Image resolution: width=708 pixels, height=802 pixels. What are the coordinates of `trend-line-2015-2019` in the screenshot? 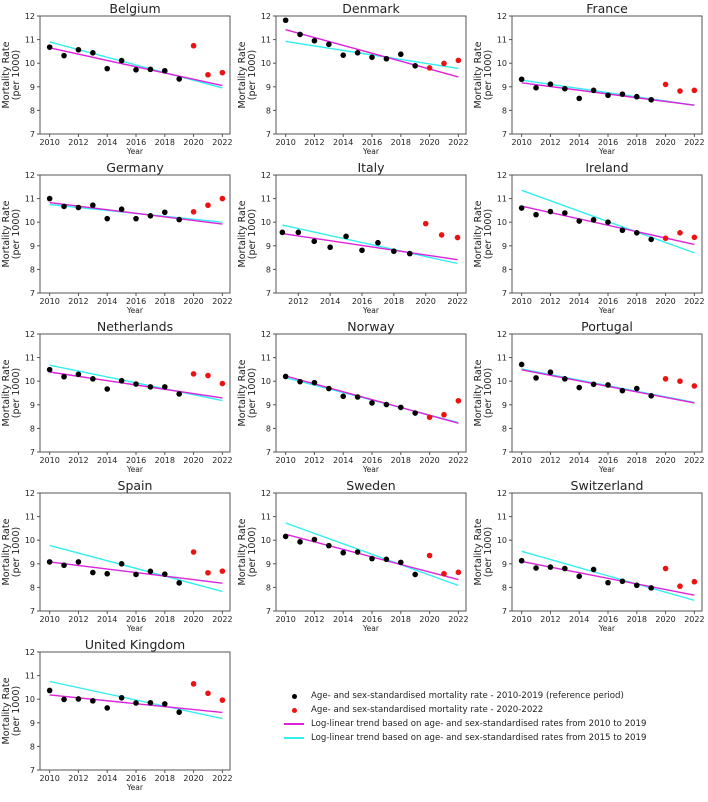 It's located at (136, 65).